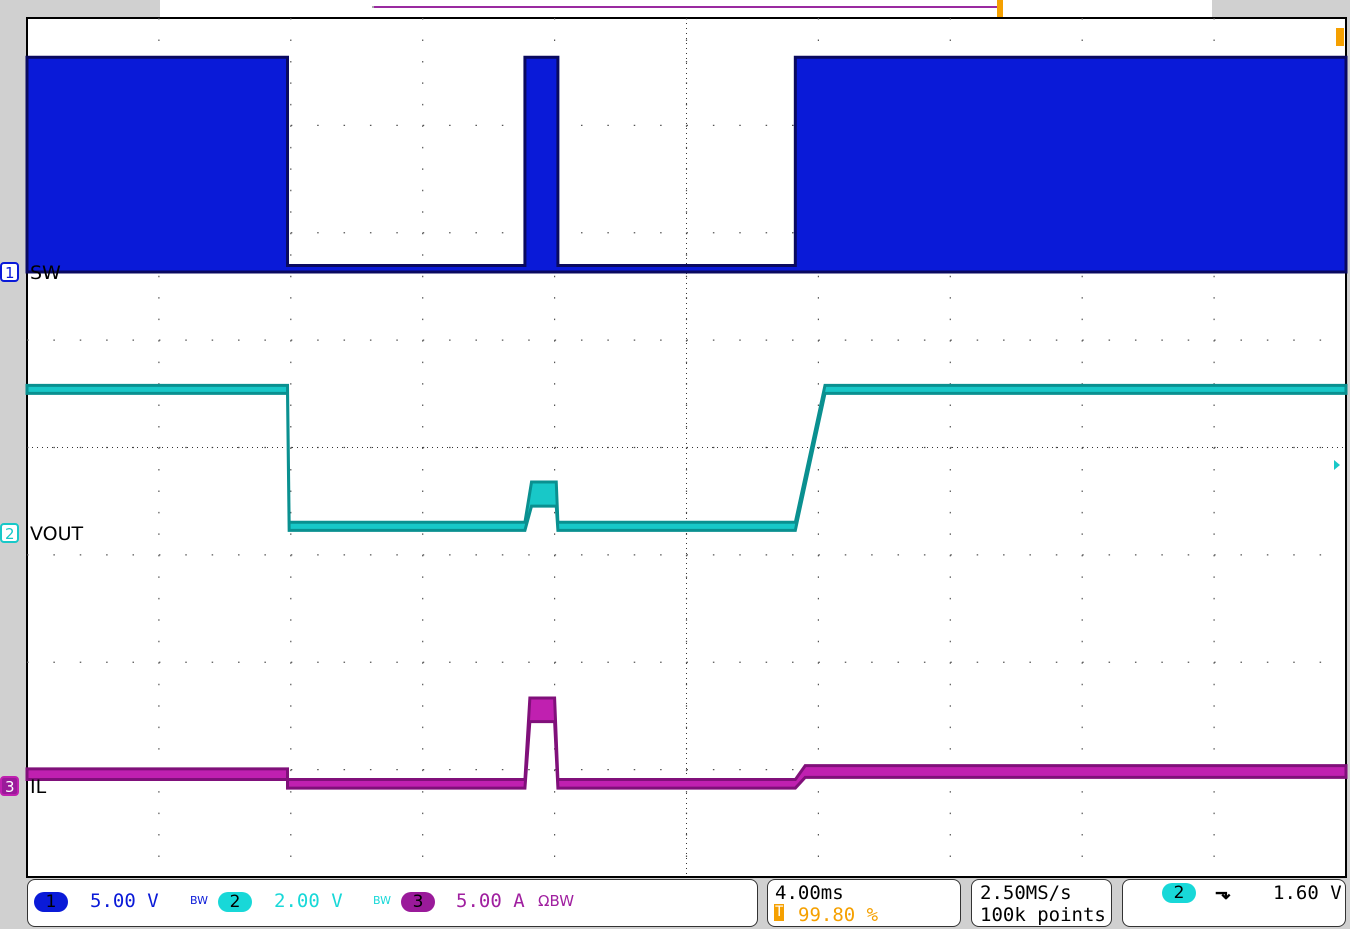 This screenshot has height=929, width=1350. What do you see at coordinates (10, 787) in the screenshot?
I see `ch3-marker-number: 3` at bounding box center [10, 787].